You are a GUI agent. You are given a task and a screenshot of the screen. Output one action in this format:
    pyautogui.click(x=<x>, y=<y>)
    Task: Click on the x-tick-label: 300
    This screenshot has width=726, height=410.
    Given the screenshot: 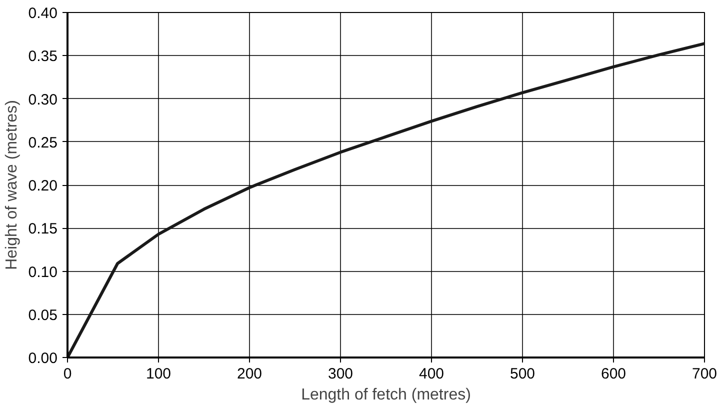 What is the action you would take?
    pyautogui.click(x=341, y=374)
    